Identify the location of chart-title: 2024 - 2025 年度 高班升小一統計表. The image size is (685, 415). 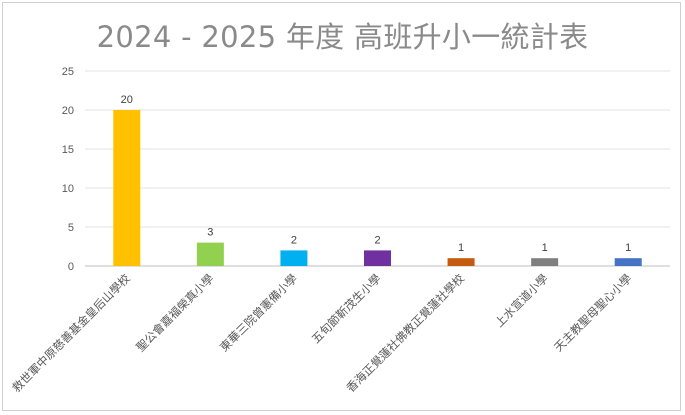
(342, 37).